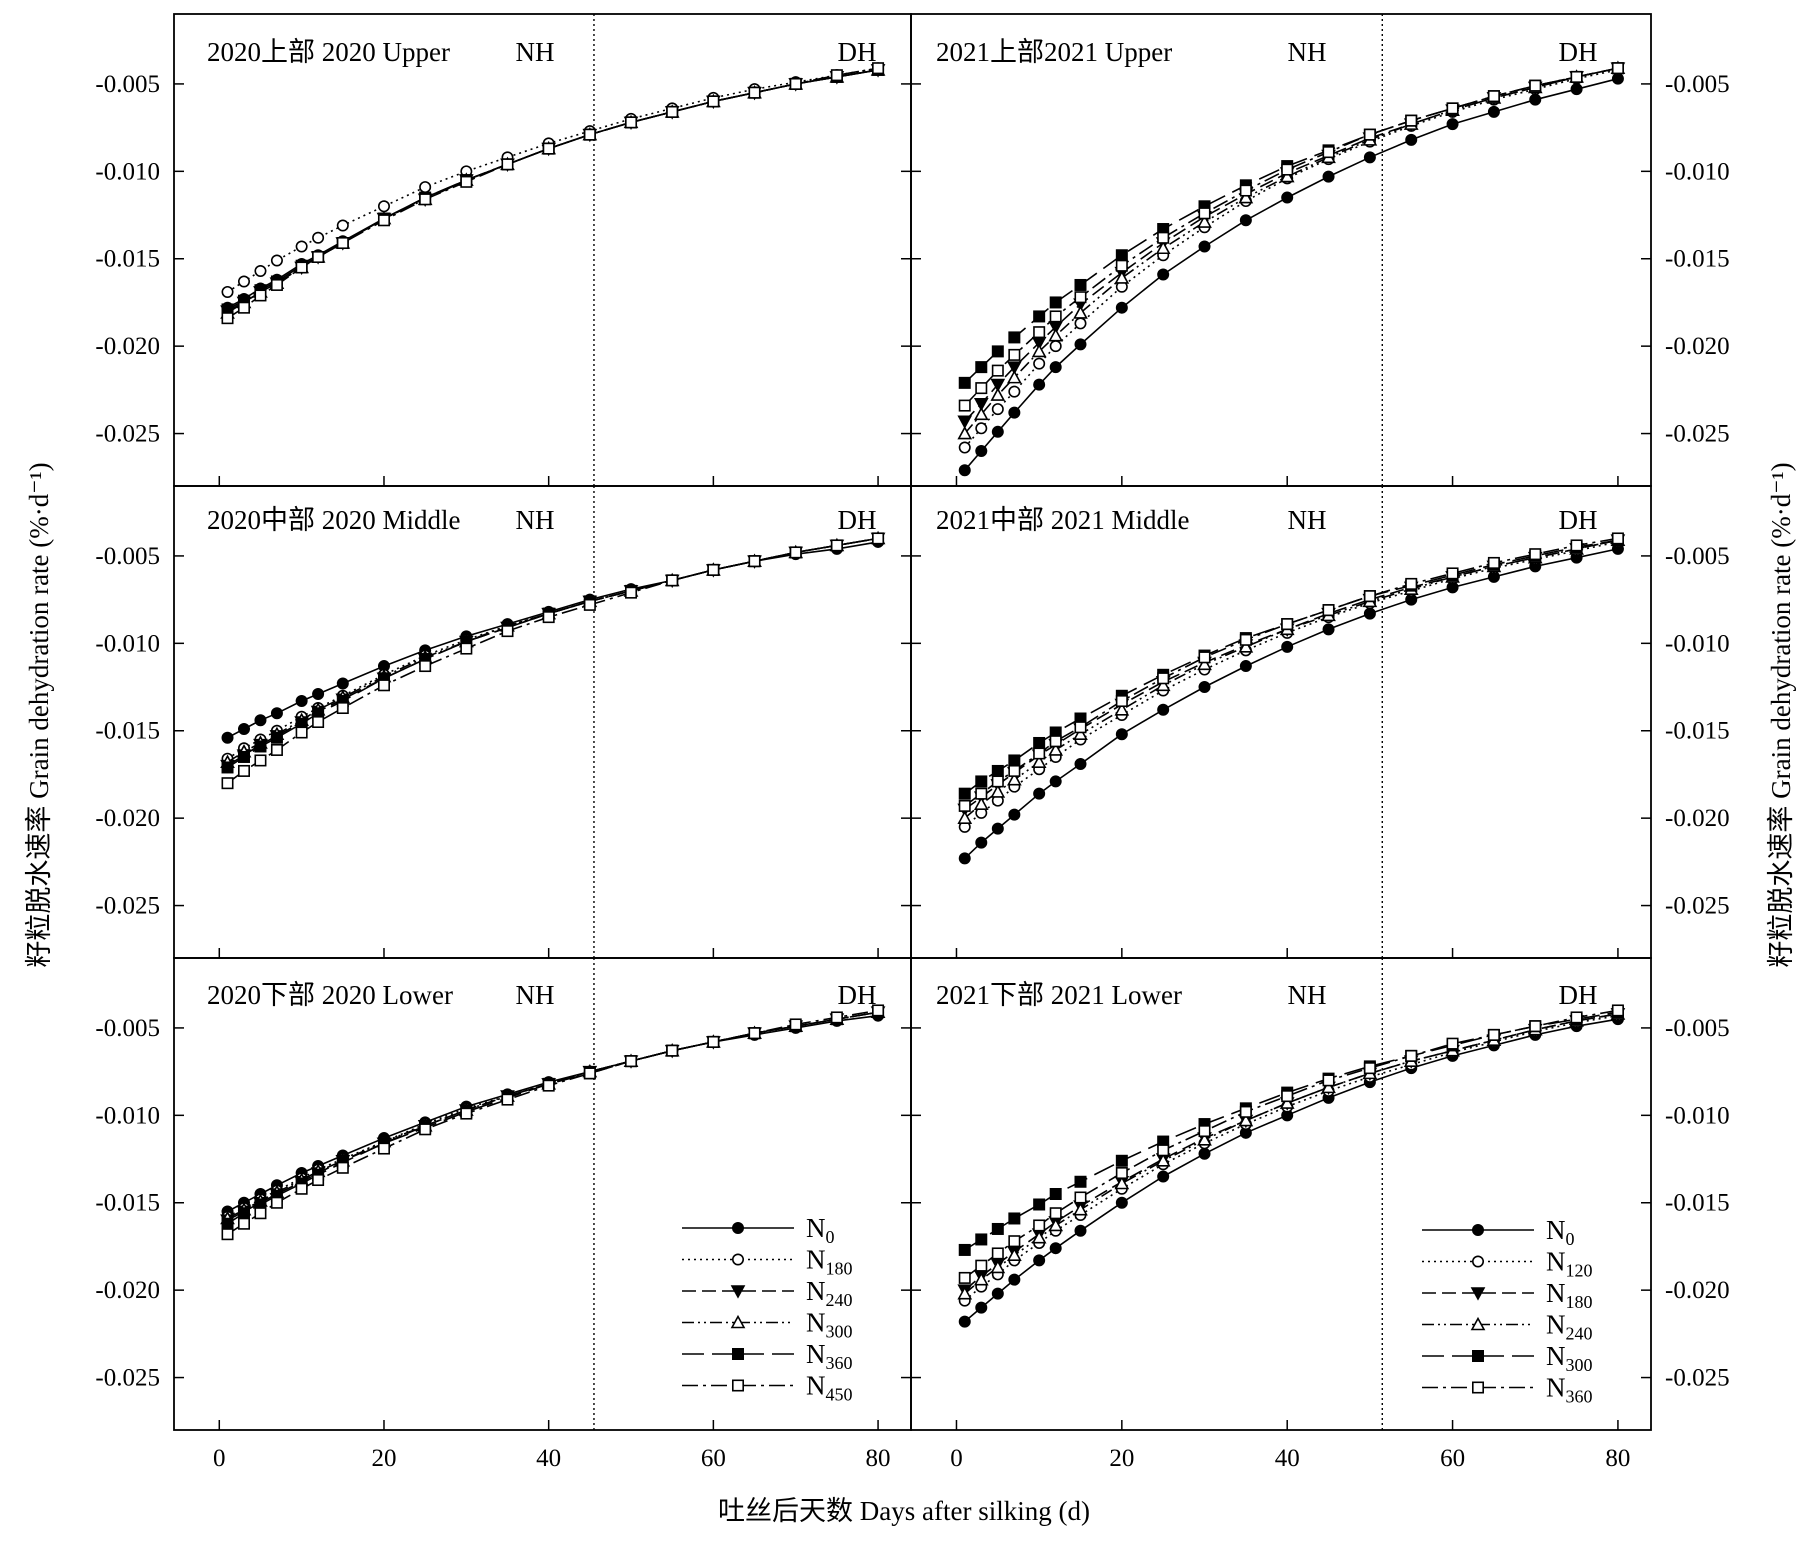 This screenshot has height=1542, width=1813. I want to click on legend-item: N180, so click(767, 1262).